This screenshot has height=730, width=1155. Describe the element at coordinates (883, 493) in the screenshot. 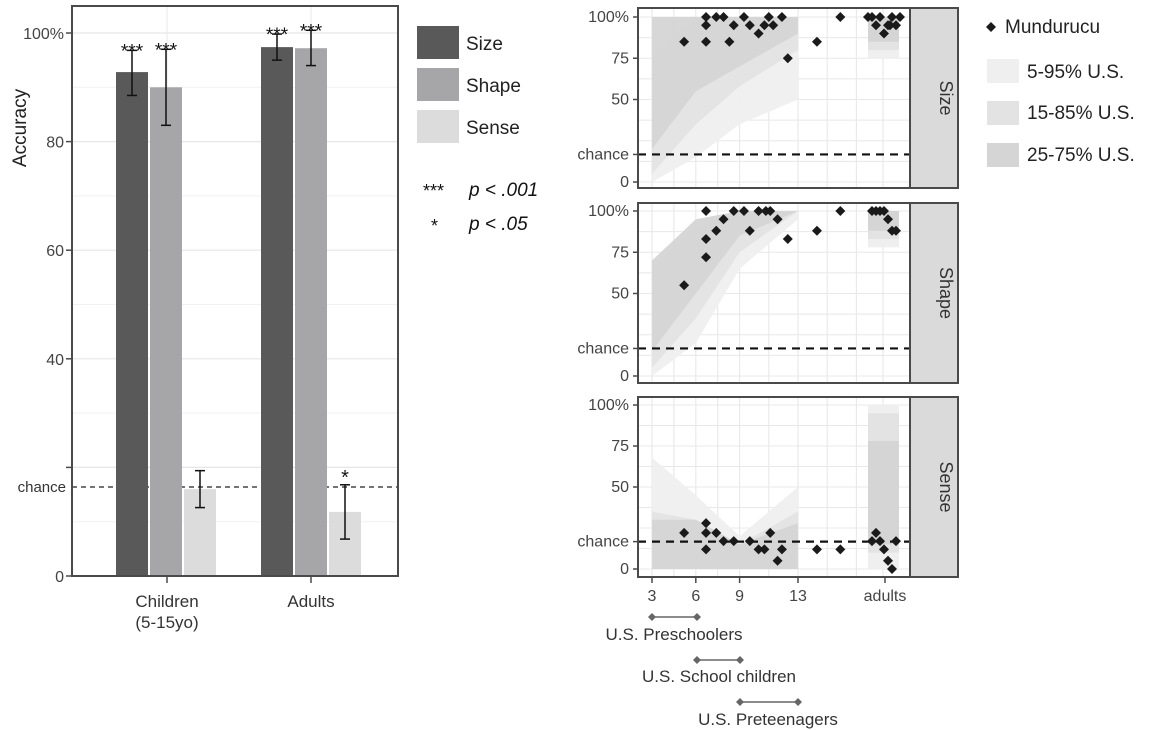

I see `band-adults-inner` at that location.